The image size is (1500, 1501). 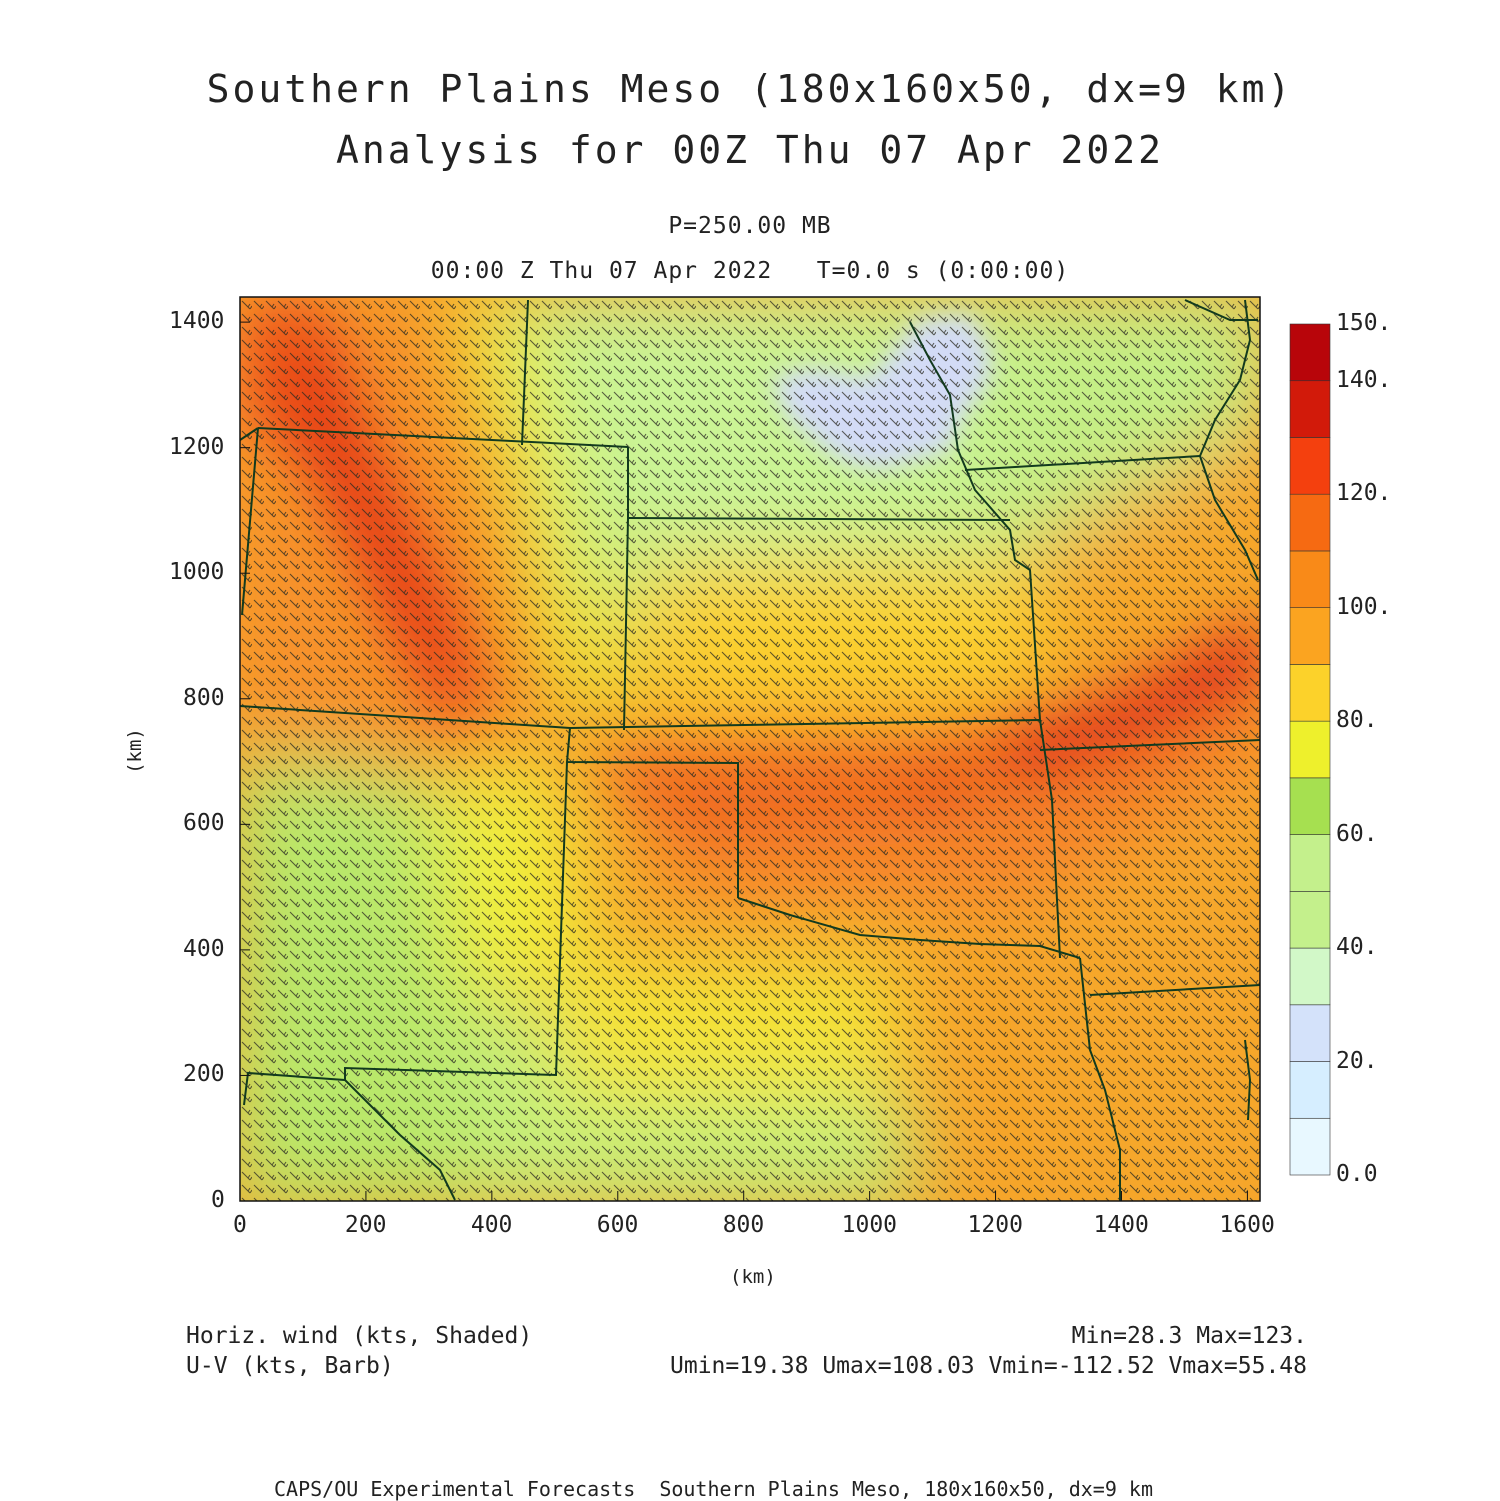 I want to click on colorbar-label: 140., so click(x=1364, y=379).